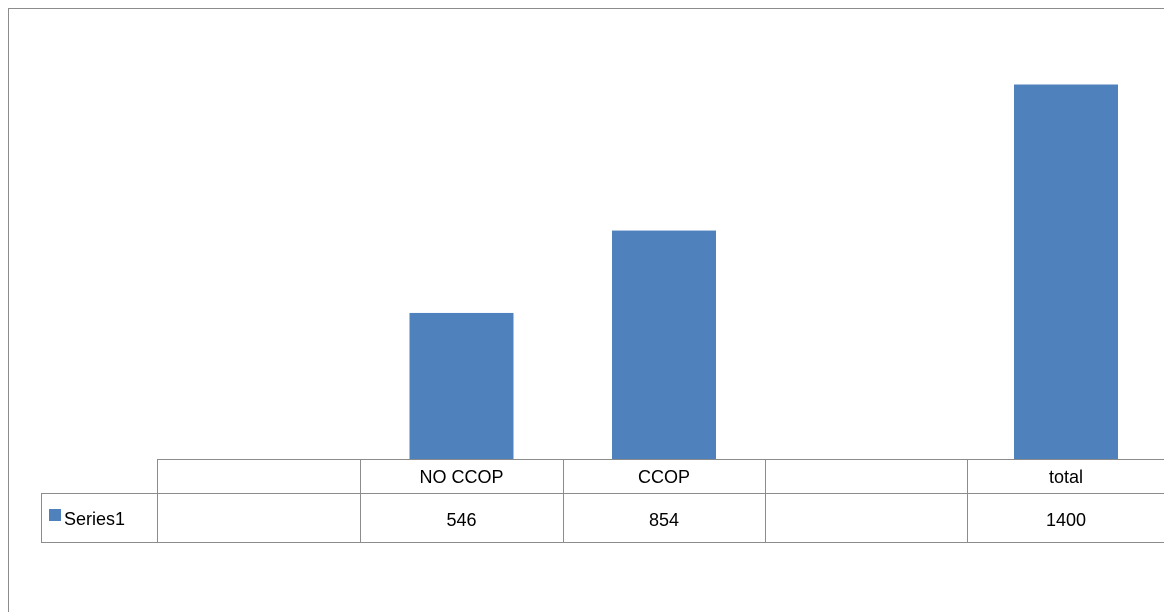  I want to click on category-label: NO CCOP, so click(461, 477).